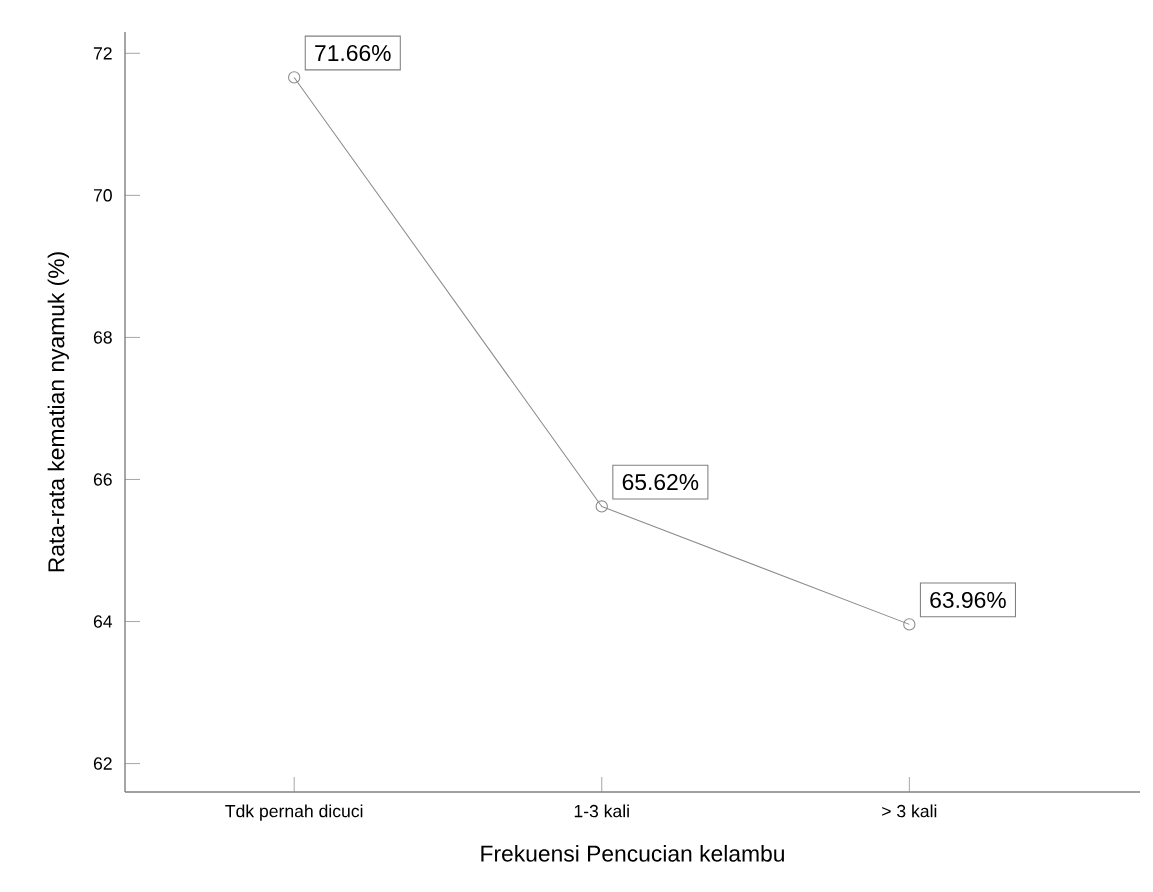  Describe the element at coordinates (102, 337) in the screenshot. I see `y-tick-label: 68` at that location.